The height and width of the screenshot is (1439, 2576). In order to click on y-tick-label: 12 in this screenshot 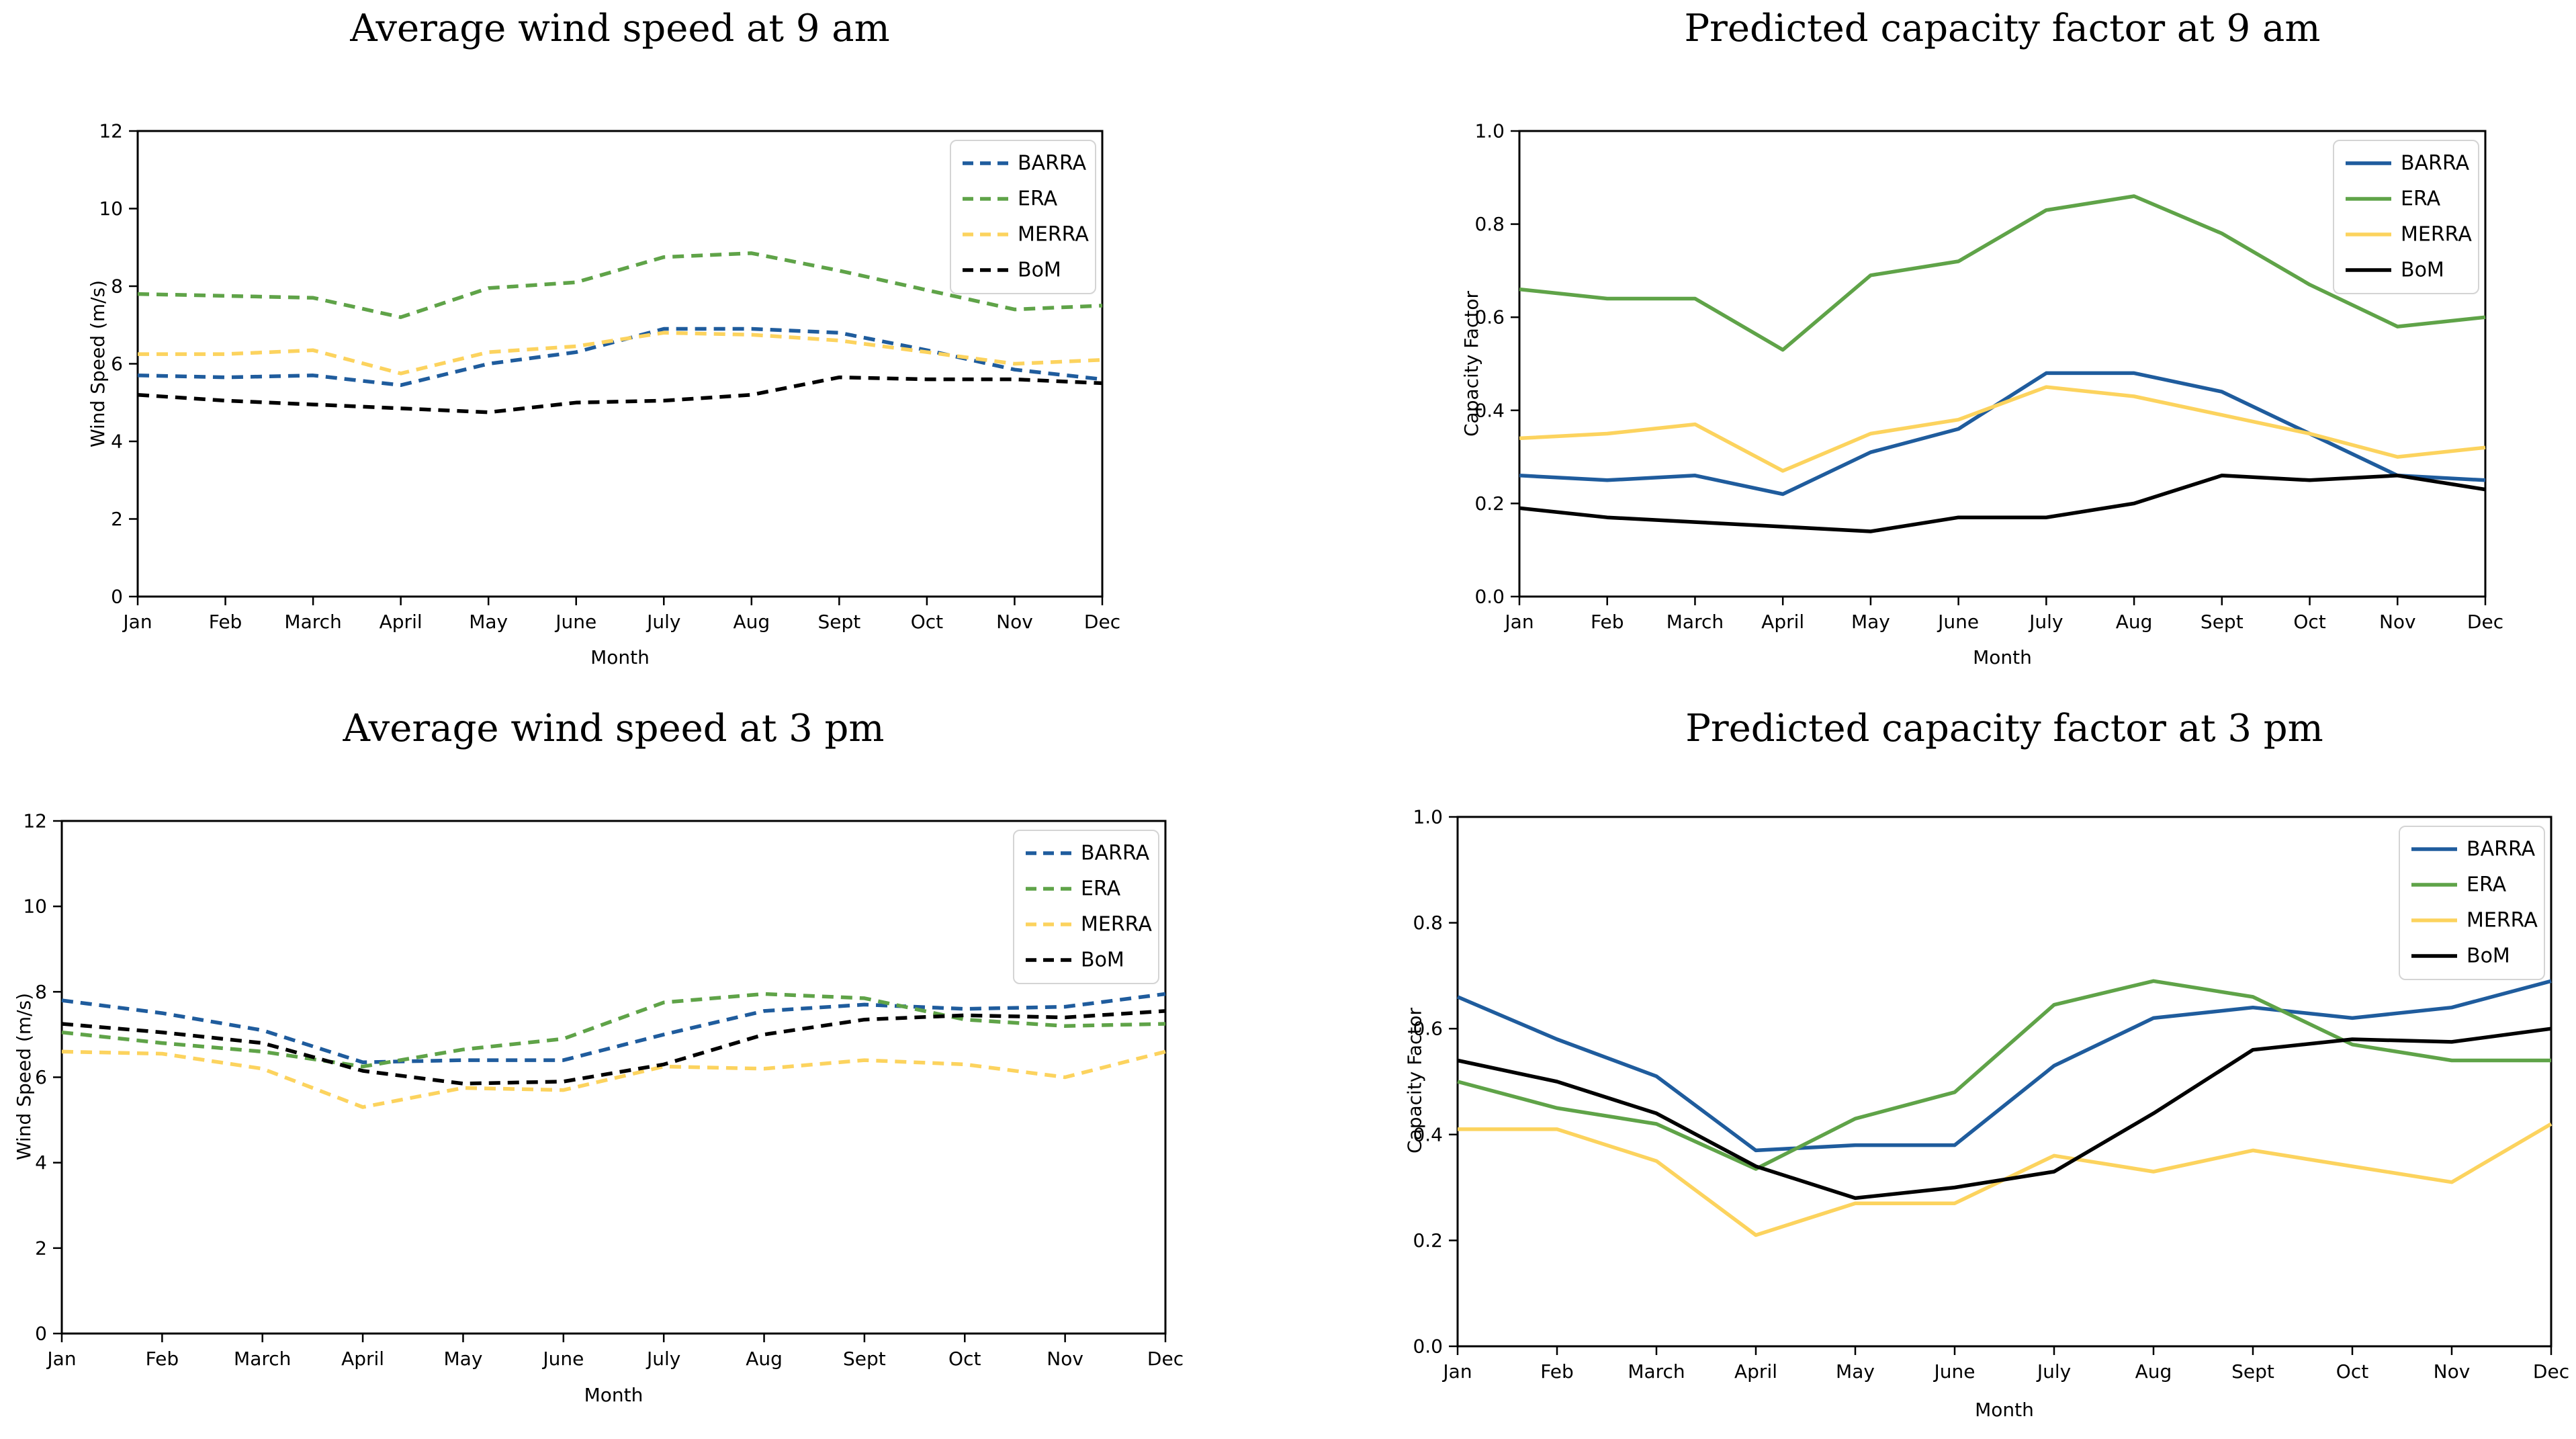, I will do `click(111, 131)`.